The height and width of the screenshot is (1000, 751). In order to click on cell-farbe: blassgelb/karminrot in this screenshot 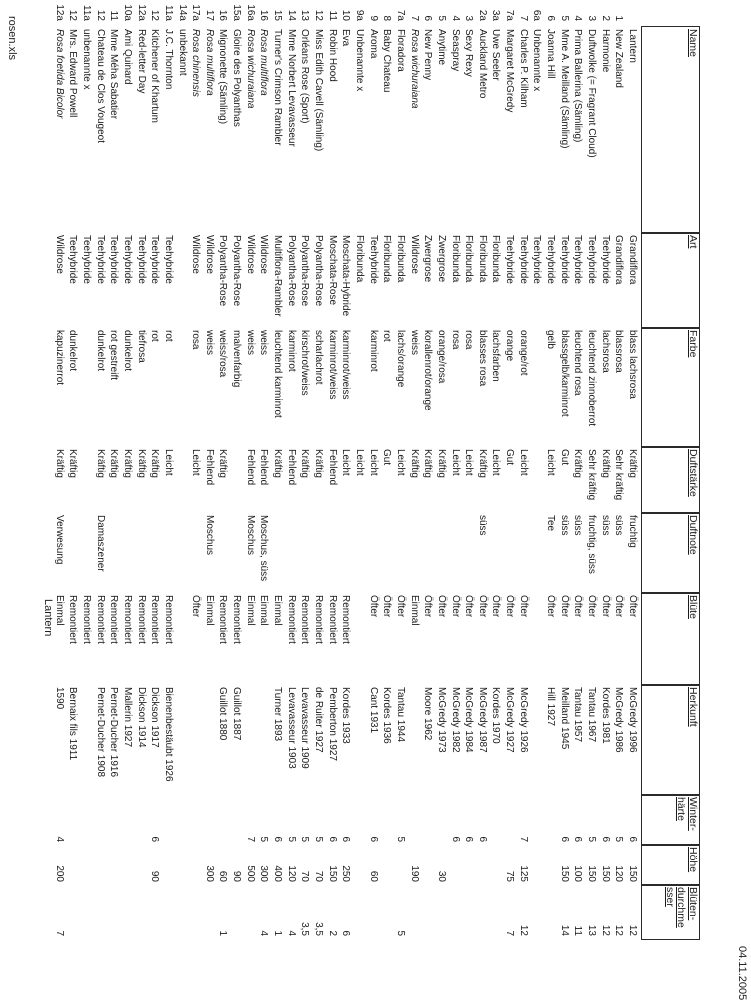, I will do `click(564, 373)`.